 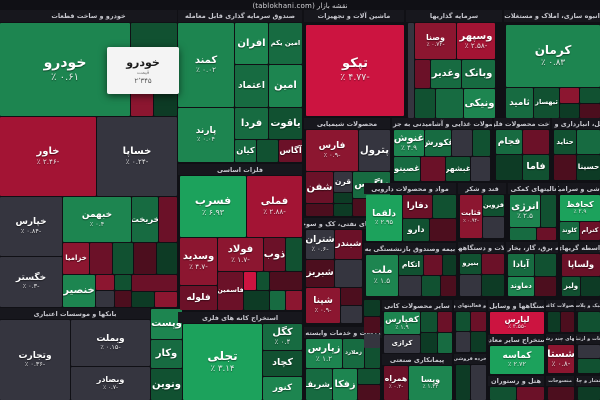 I want to click on tile-خاور: خاور -۲.۴۶ ٪, so click(x=48, y=156).